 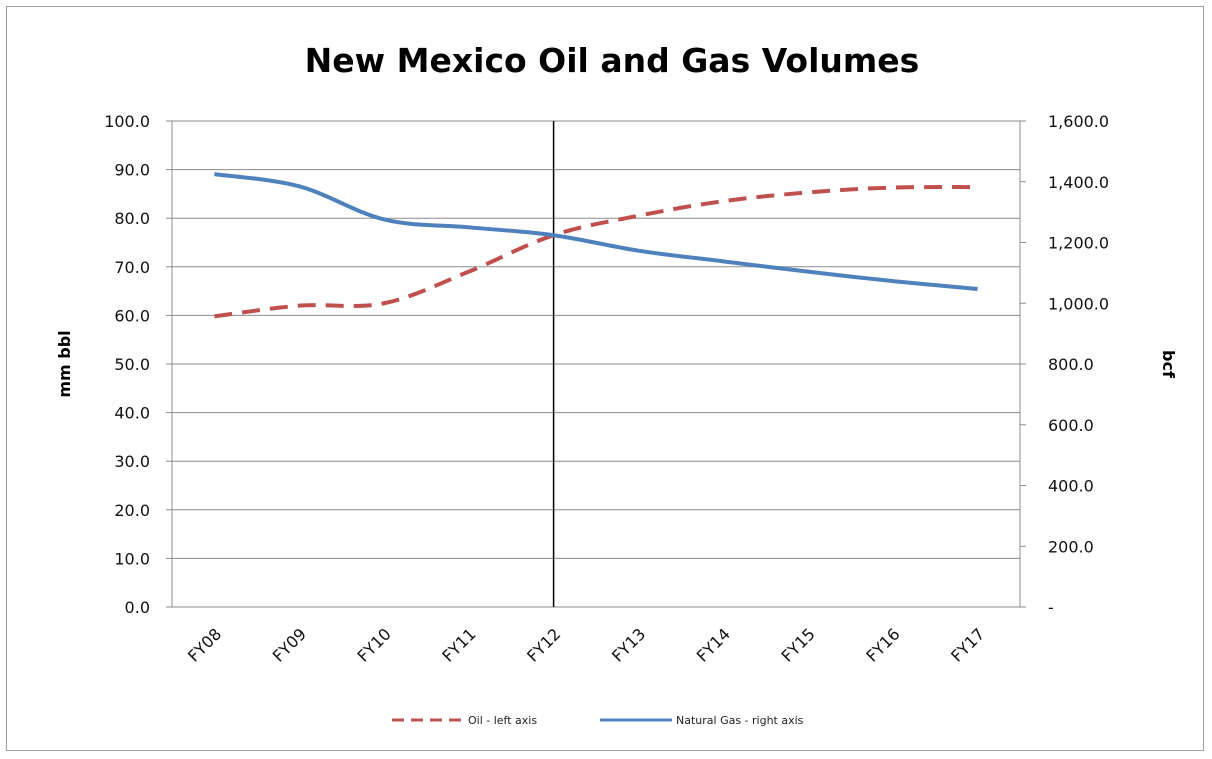 I want to click on legend: Oil - left axis Natural Gas - right axis, so click(x=598, y=720).